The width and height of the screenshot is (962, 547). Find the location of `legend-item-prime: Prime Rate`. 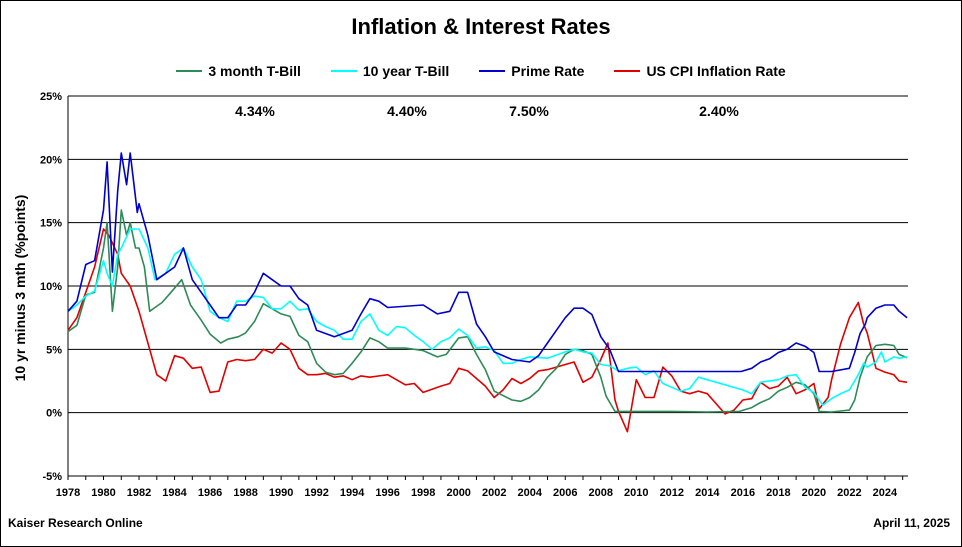

legend-item-prime: Prime Rate is located at coordinates (531, 71).